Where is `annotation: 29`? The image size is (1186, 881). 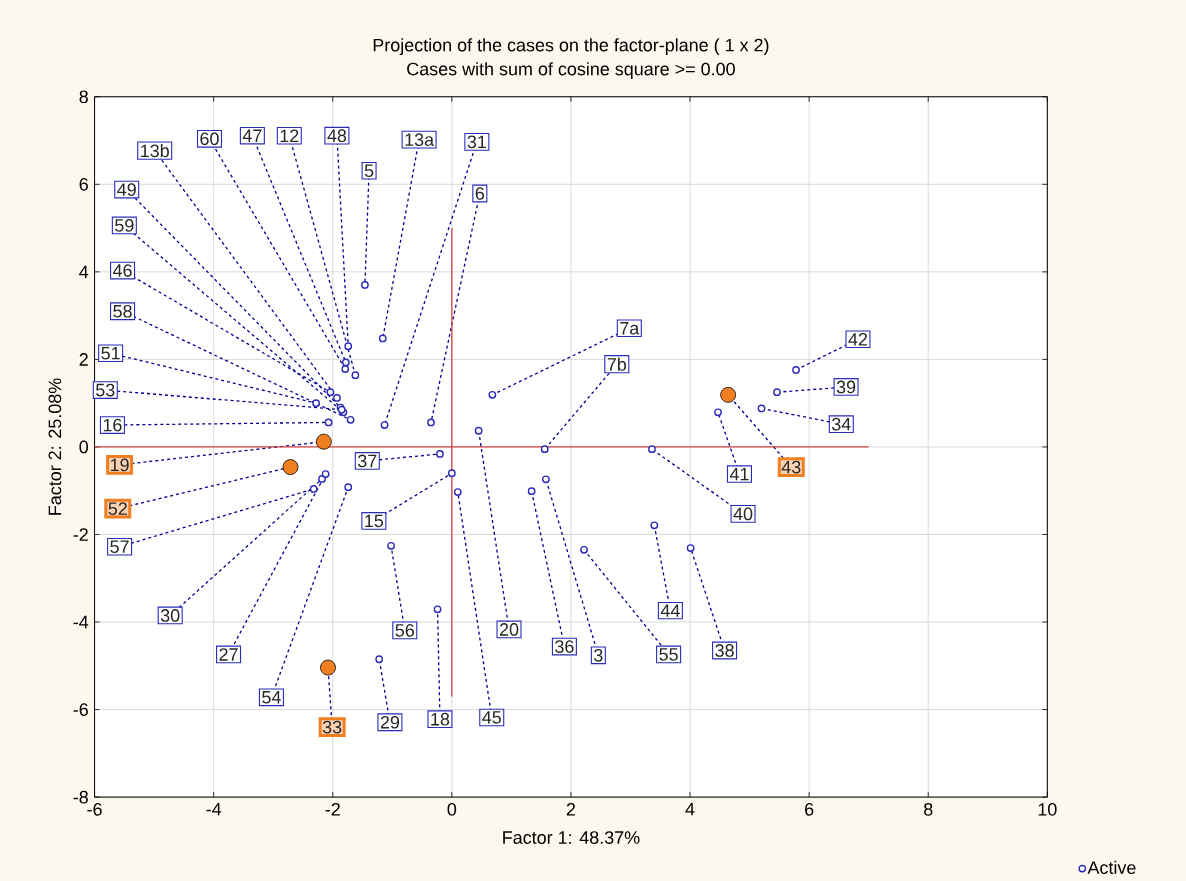
annotation: 29 is located at coordinates (390, 722).